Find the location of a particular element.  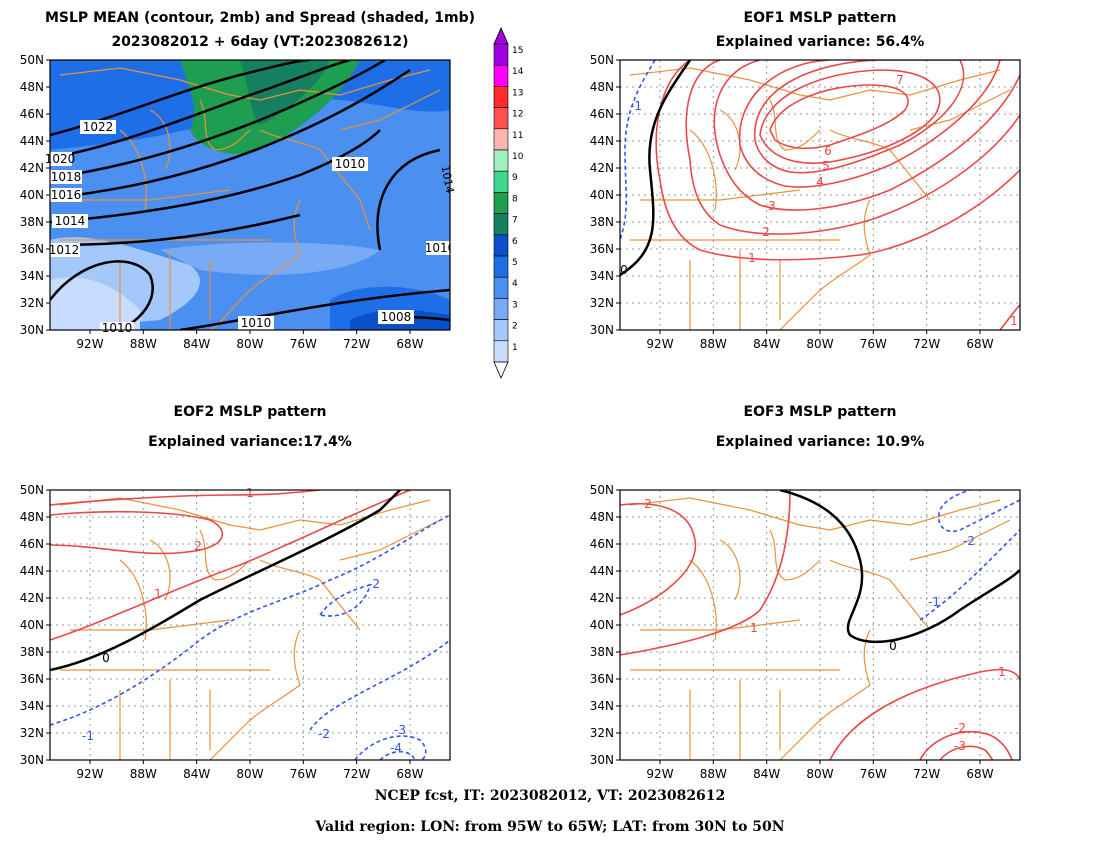

eof3-contour-labels: 2 1 0 -1 -2 1 -2 -3 is located at coordinates (825, 625).